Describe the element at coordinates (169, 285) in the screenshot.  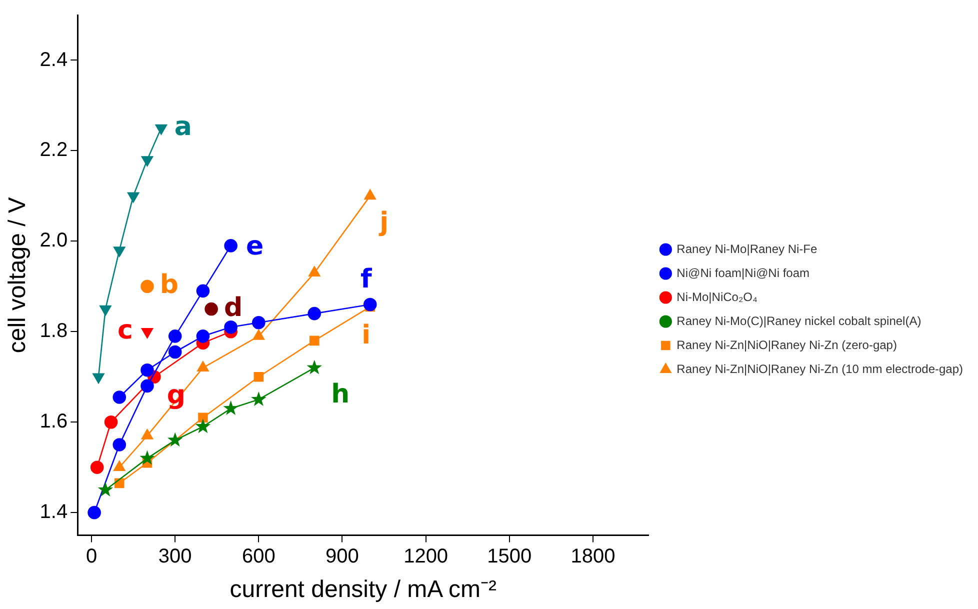
I see `annotation: b` at that location.